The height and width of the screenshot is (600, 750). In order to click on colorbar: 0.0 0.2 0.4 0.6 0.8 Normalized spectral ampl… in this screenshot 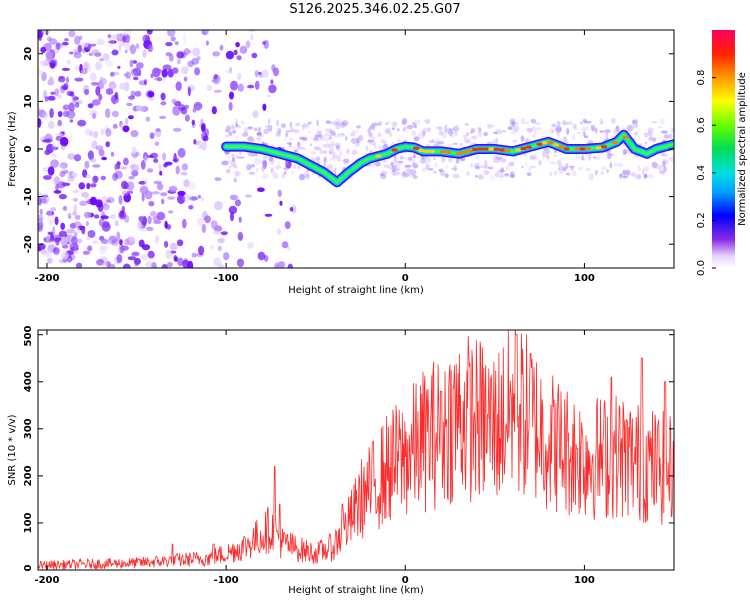, I will do `click(722, 153)`.